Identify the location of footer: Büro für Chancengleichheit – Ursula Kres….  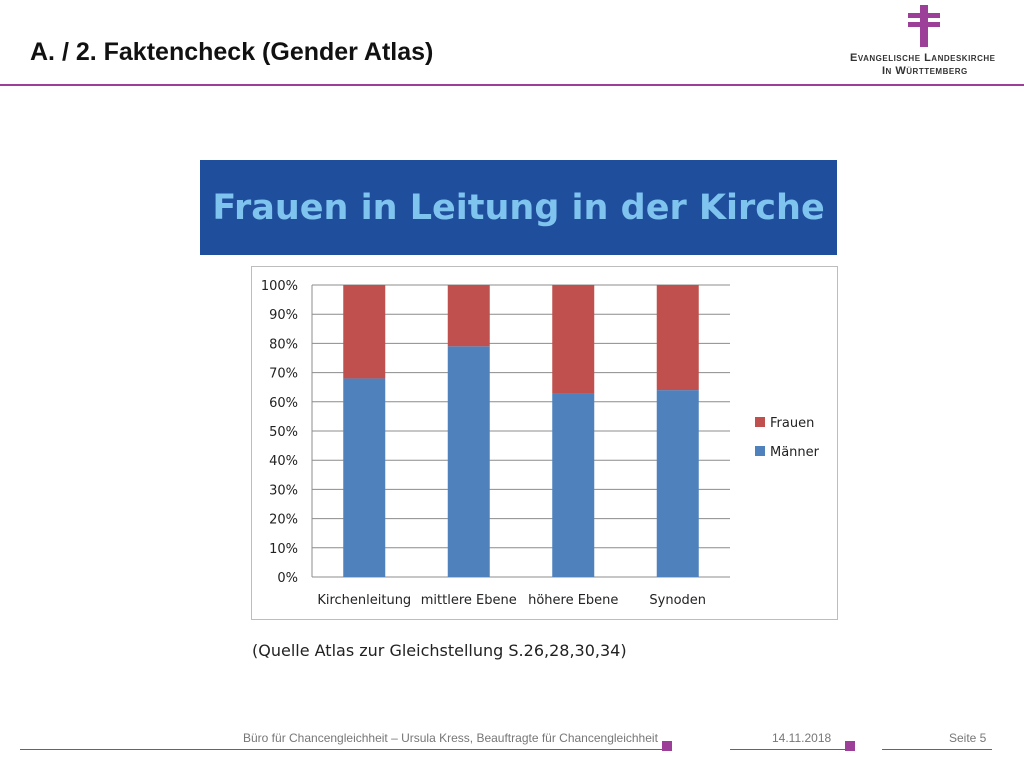
(512, 744).